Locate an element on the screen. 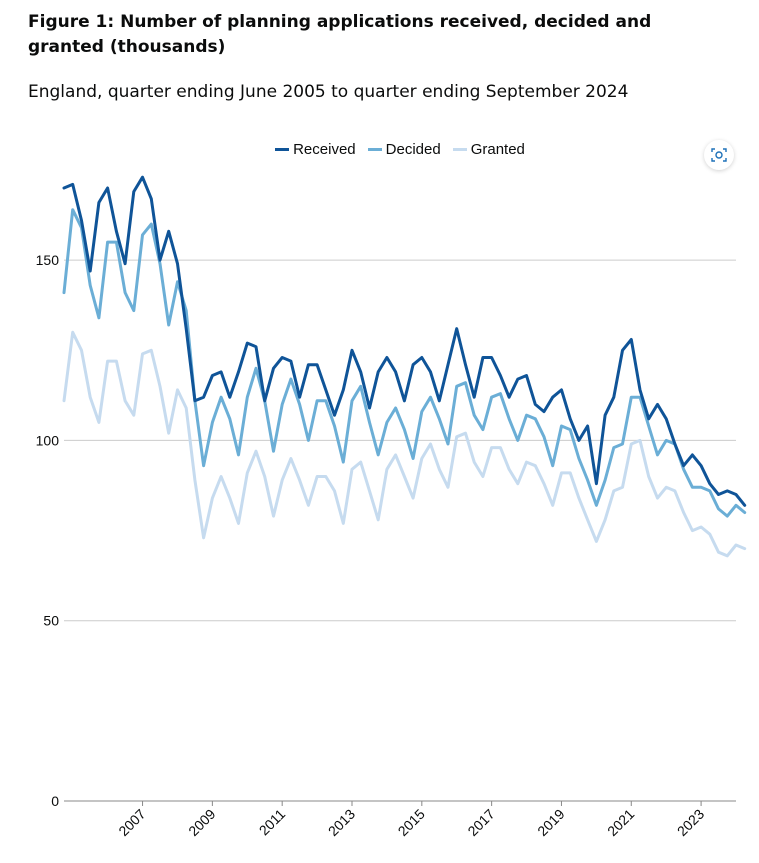 Image resolution: width=759 pixels, height=863 pixels. x-tick-label-2019: 2019 is located at coordinates (550, 822).